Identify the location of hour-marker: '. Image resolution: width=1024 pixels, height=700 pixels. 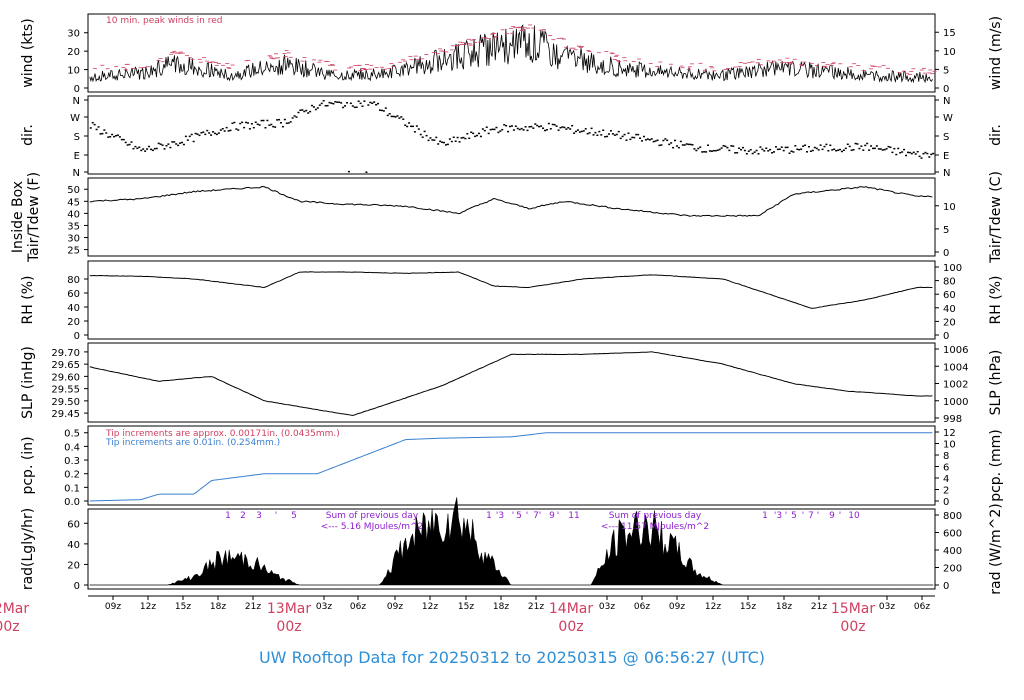
(558, 516).